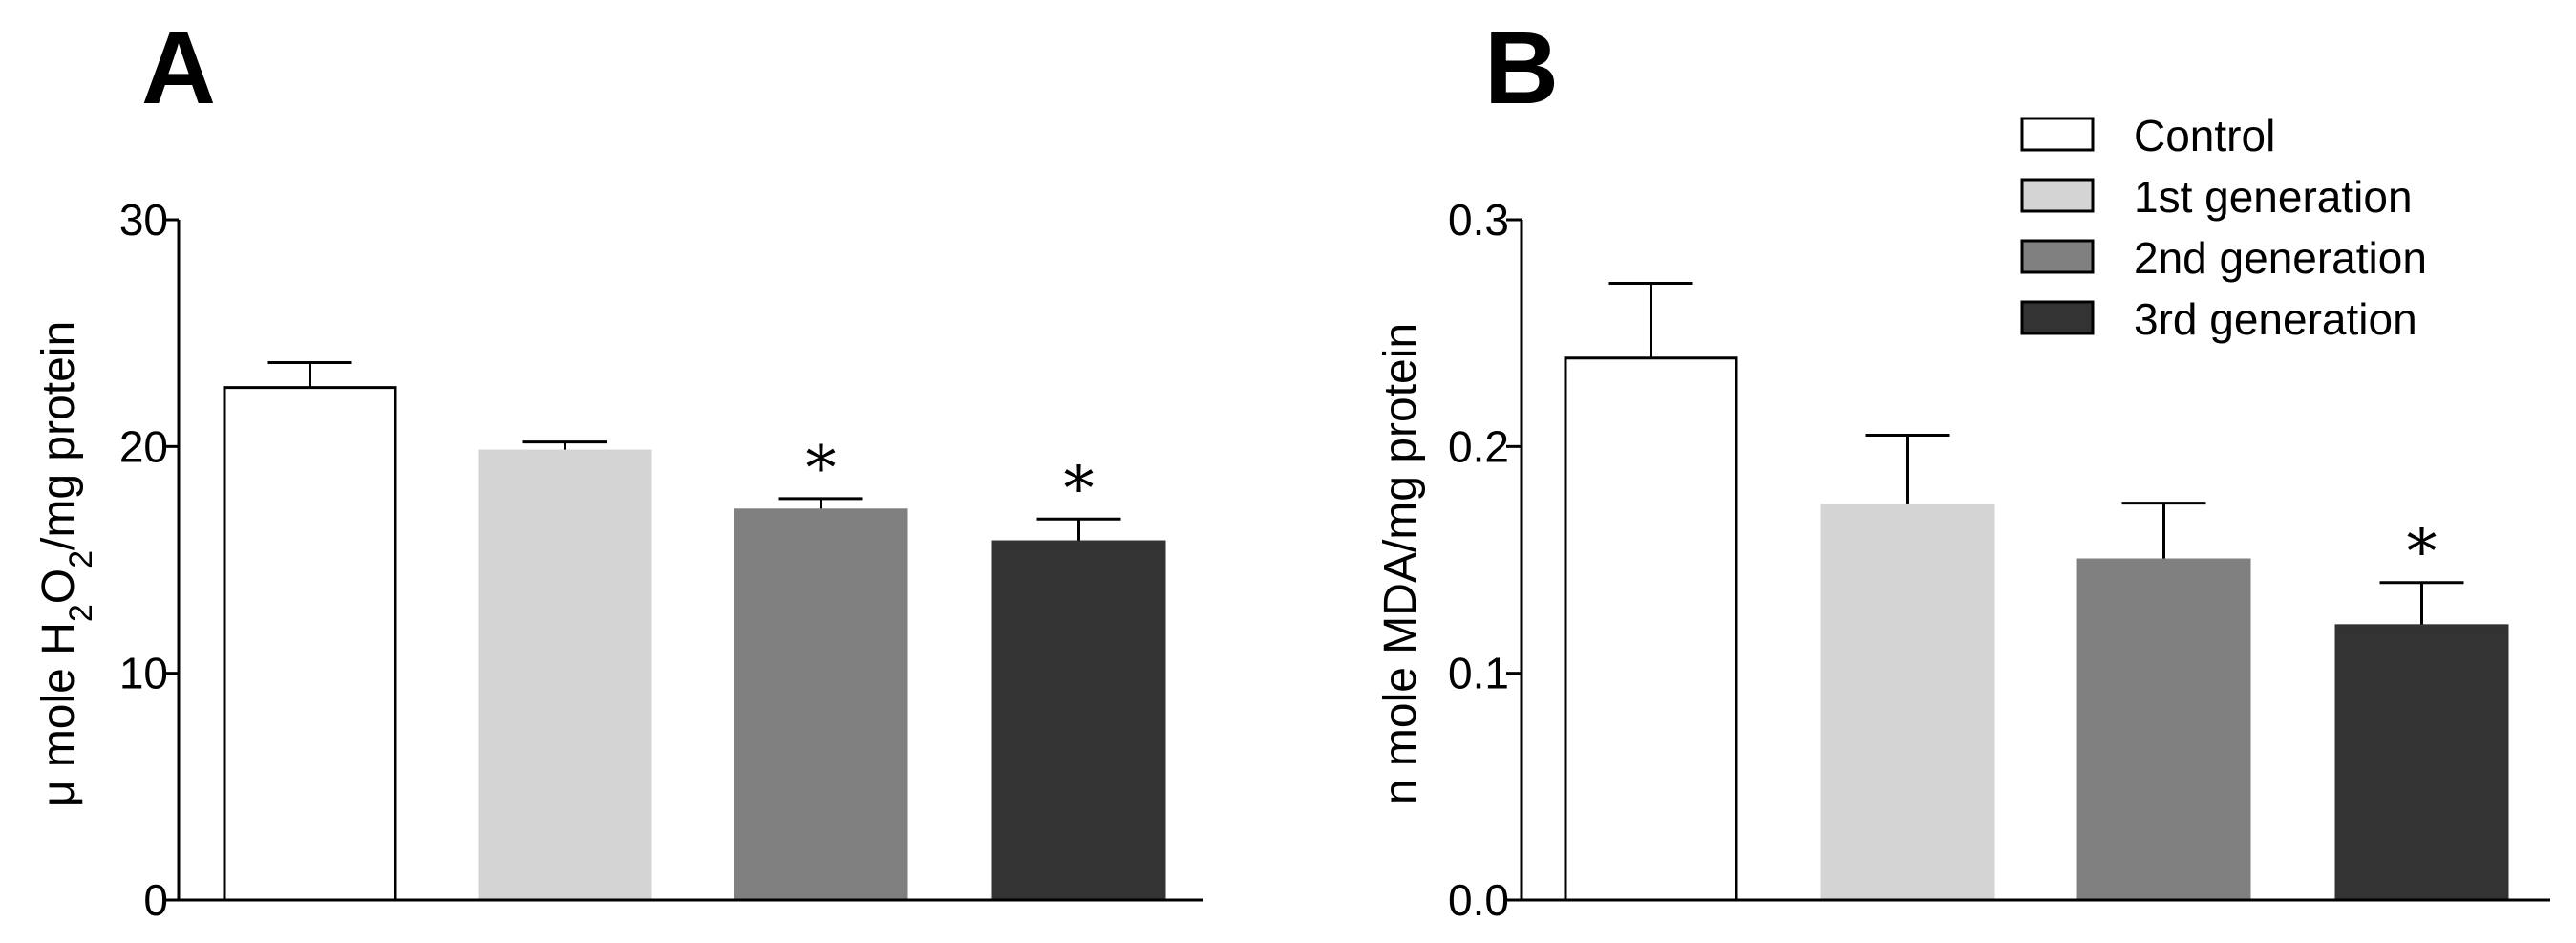 Image resolution: width=2576 pixels, height=943 pixels. What do you see at coordinates (58, 586) in the screenshot?
I see `ylabel-part: O` at bounding box center [58, 586].